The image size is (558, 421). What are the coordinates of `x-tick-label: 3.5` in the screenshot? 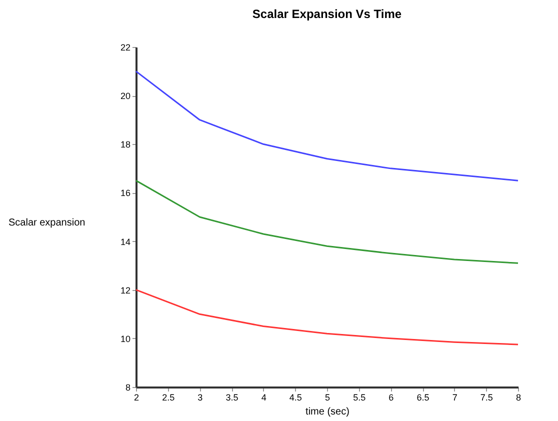 It's located at (232, 397).